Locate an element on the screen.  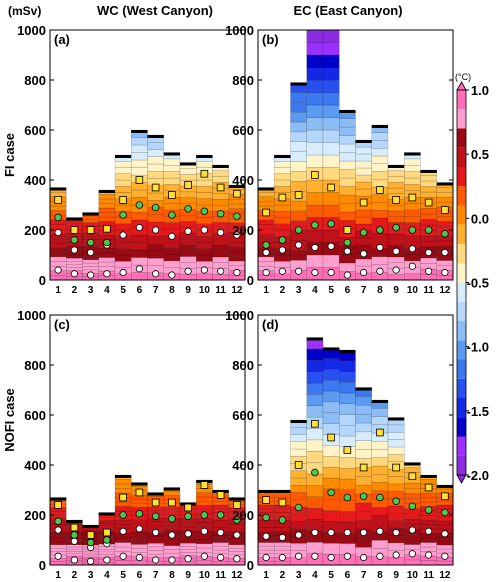
x-tick-label: 11 is located at coordinates (428, 290).